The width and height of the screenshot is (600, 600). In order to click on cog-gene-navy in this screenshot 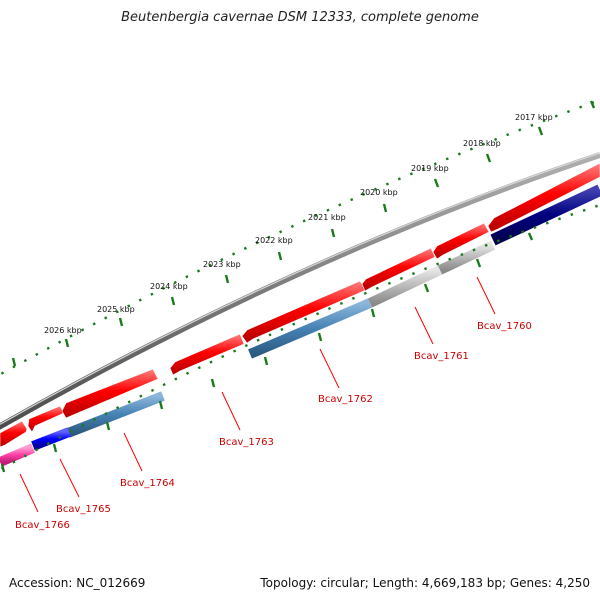, I will do `click(545, 215)`.